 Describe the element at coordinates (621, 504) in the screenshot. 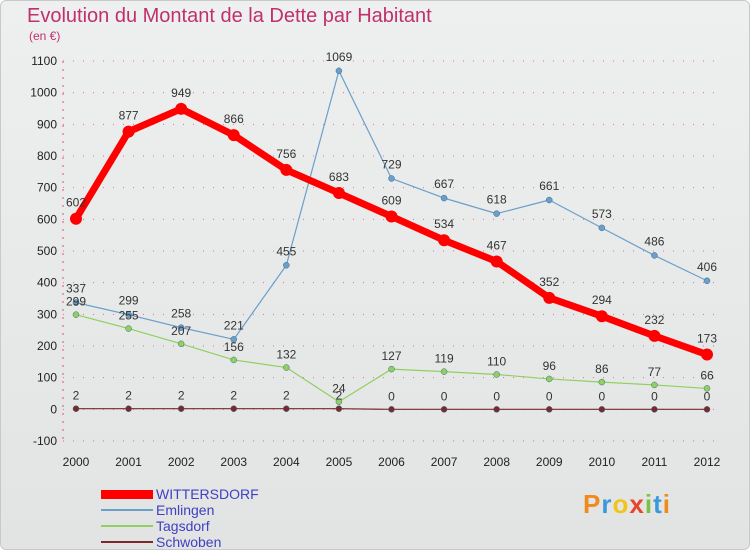

I see `logo-letter: o` at that location.